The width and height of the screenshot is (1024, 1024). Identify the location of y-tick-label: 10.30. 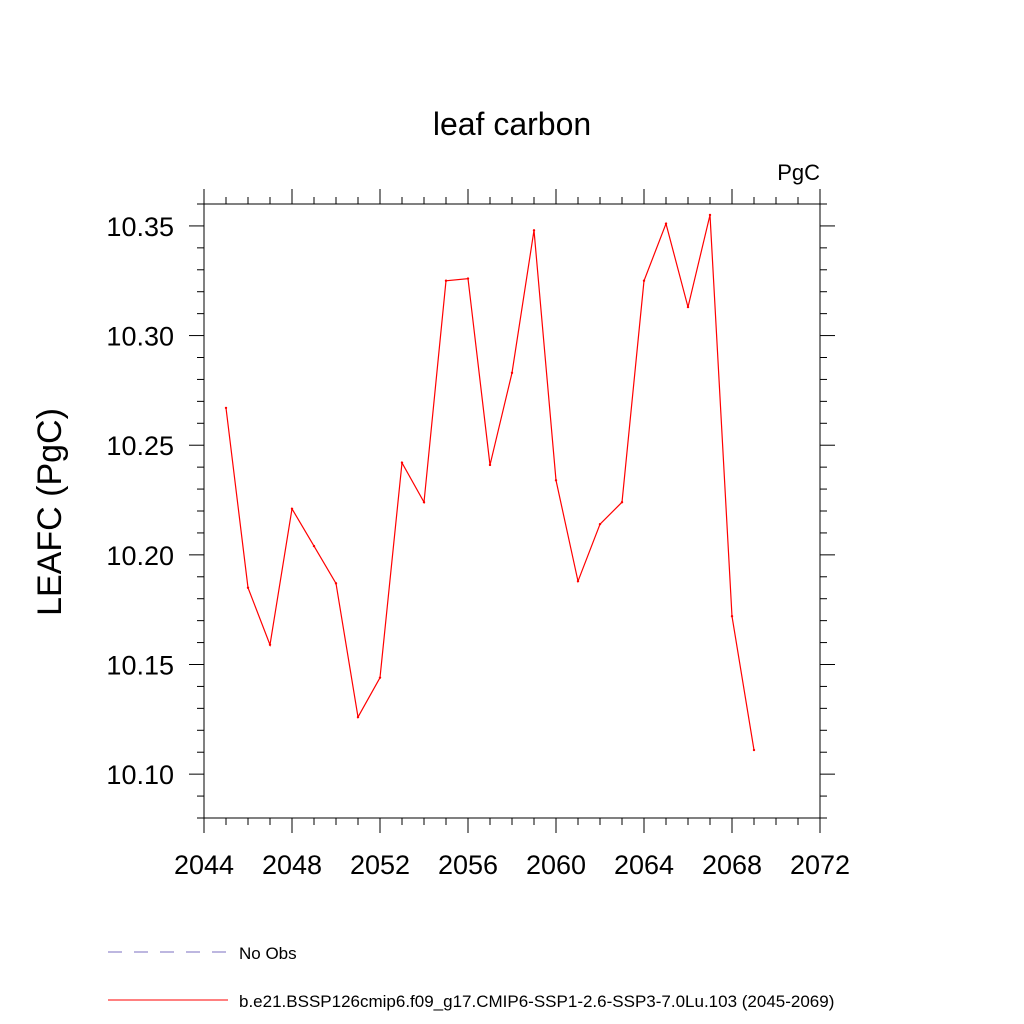
(140, 337).